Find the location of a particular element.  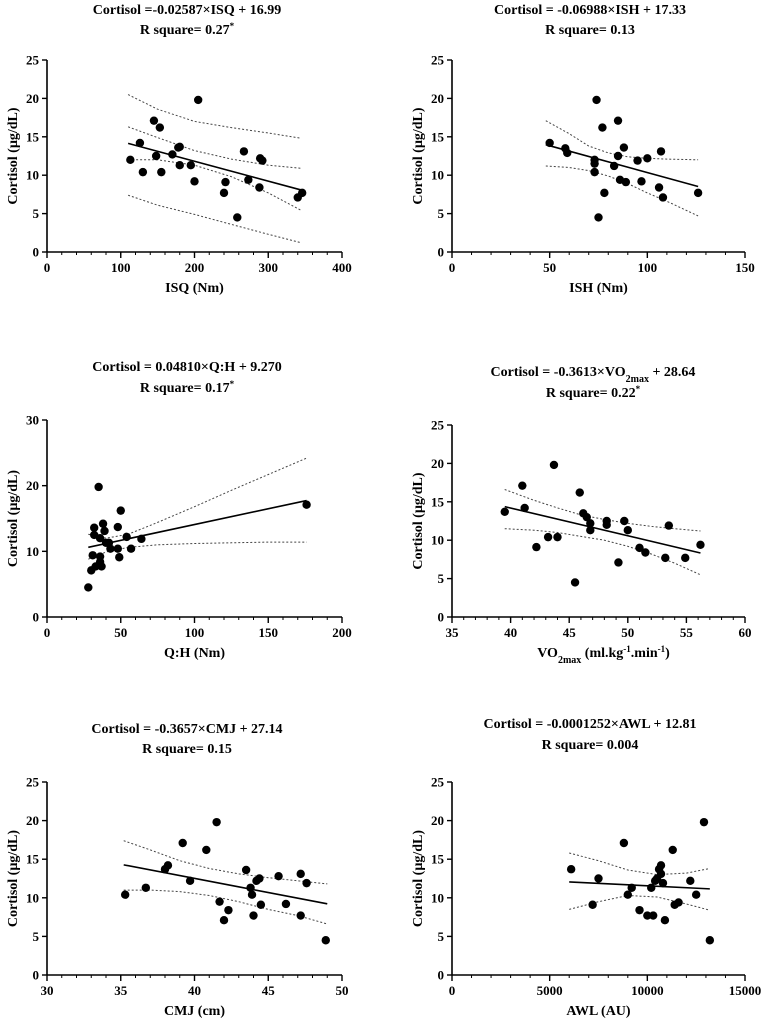

x-label-subscript: 2max is located at coordinates (569, 660).